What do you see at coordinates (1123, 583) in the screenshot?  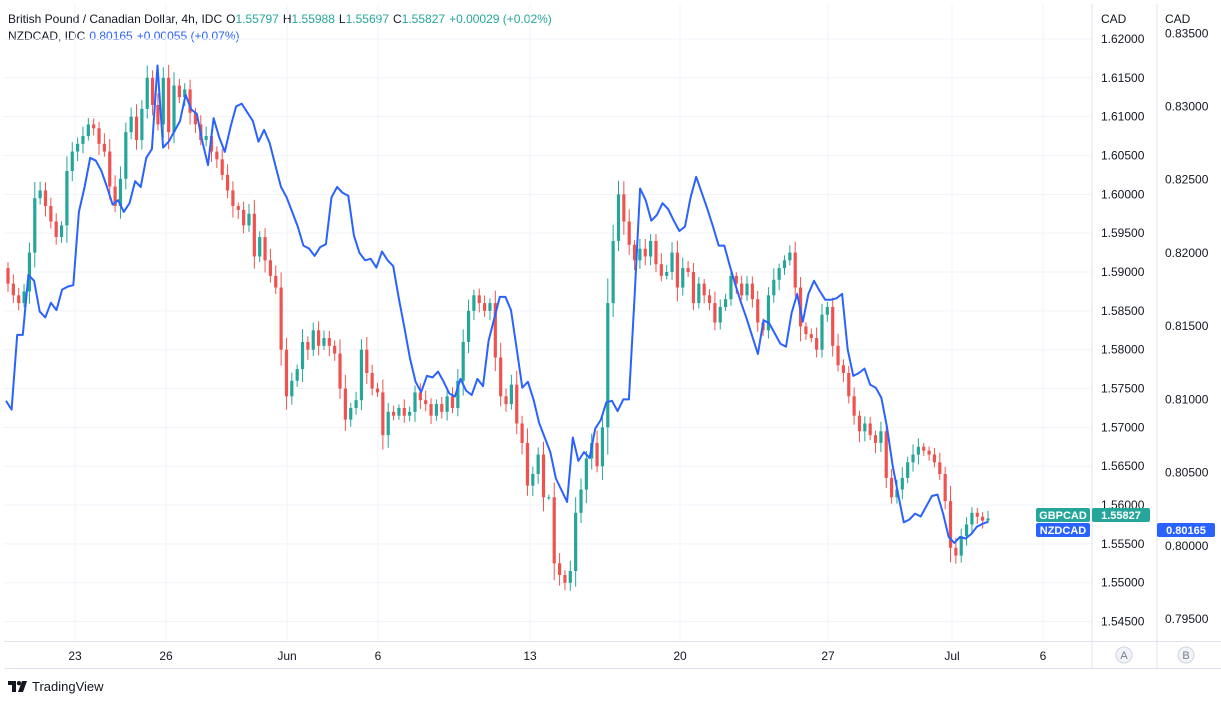 I see `scale-a-tick-label: 1.55000` at bounding box center [1123, 583].